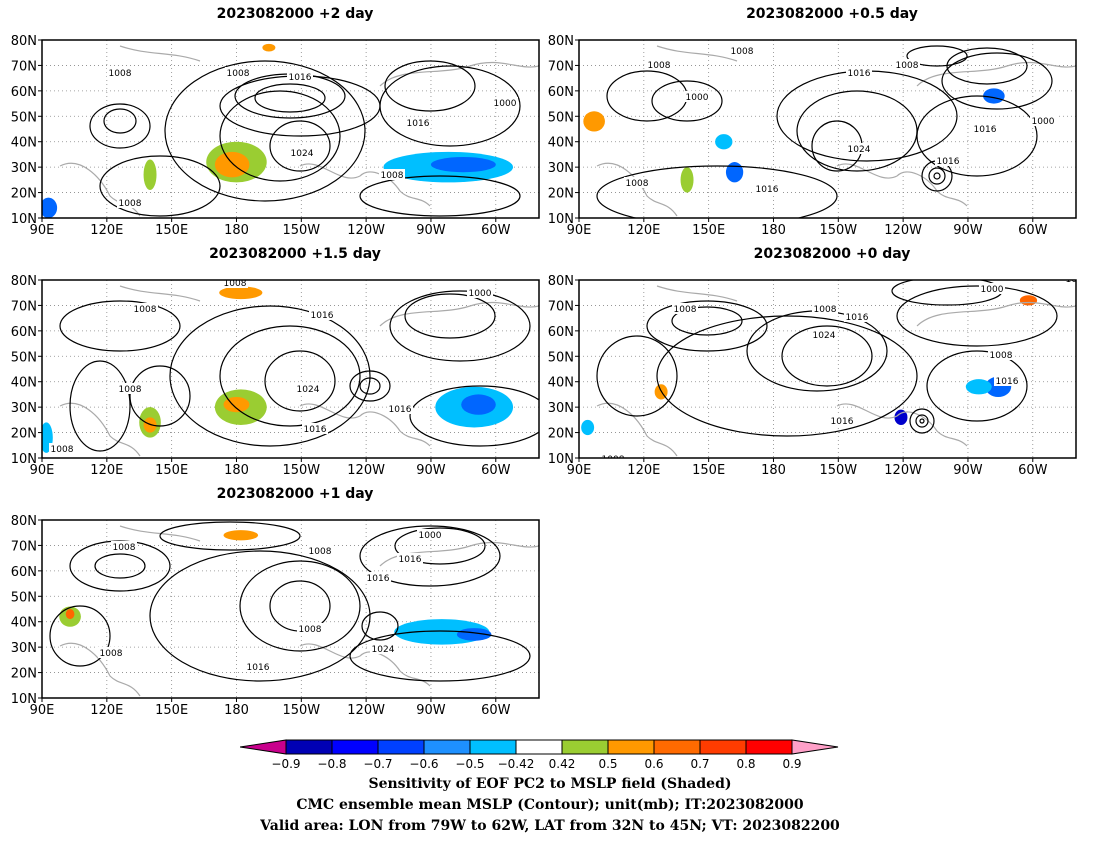  I want to click on colorbar-label: 0.42, so click(562, 764).